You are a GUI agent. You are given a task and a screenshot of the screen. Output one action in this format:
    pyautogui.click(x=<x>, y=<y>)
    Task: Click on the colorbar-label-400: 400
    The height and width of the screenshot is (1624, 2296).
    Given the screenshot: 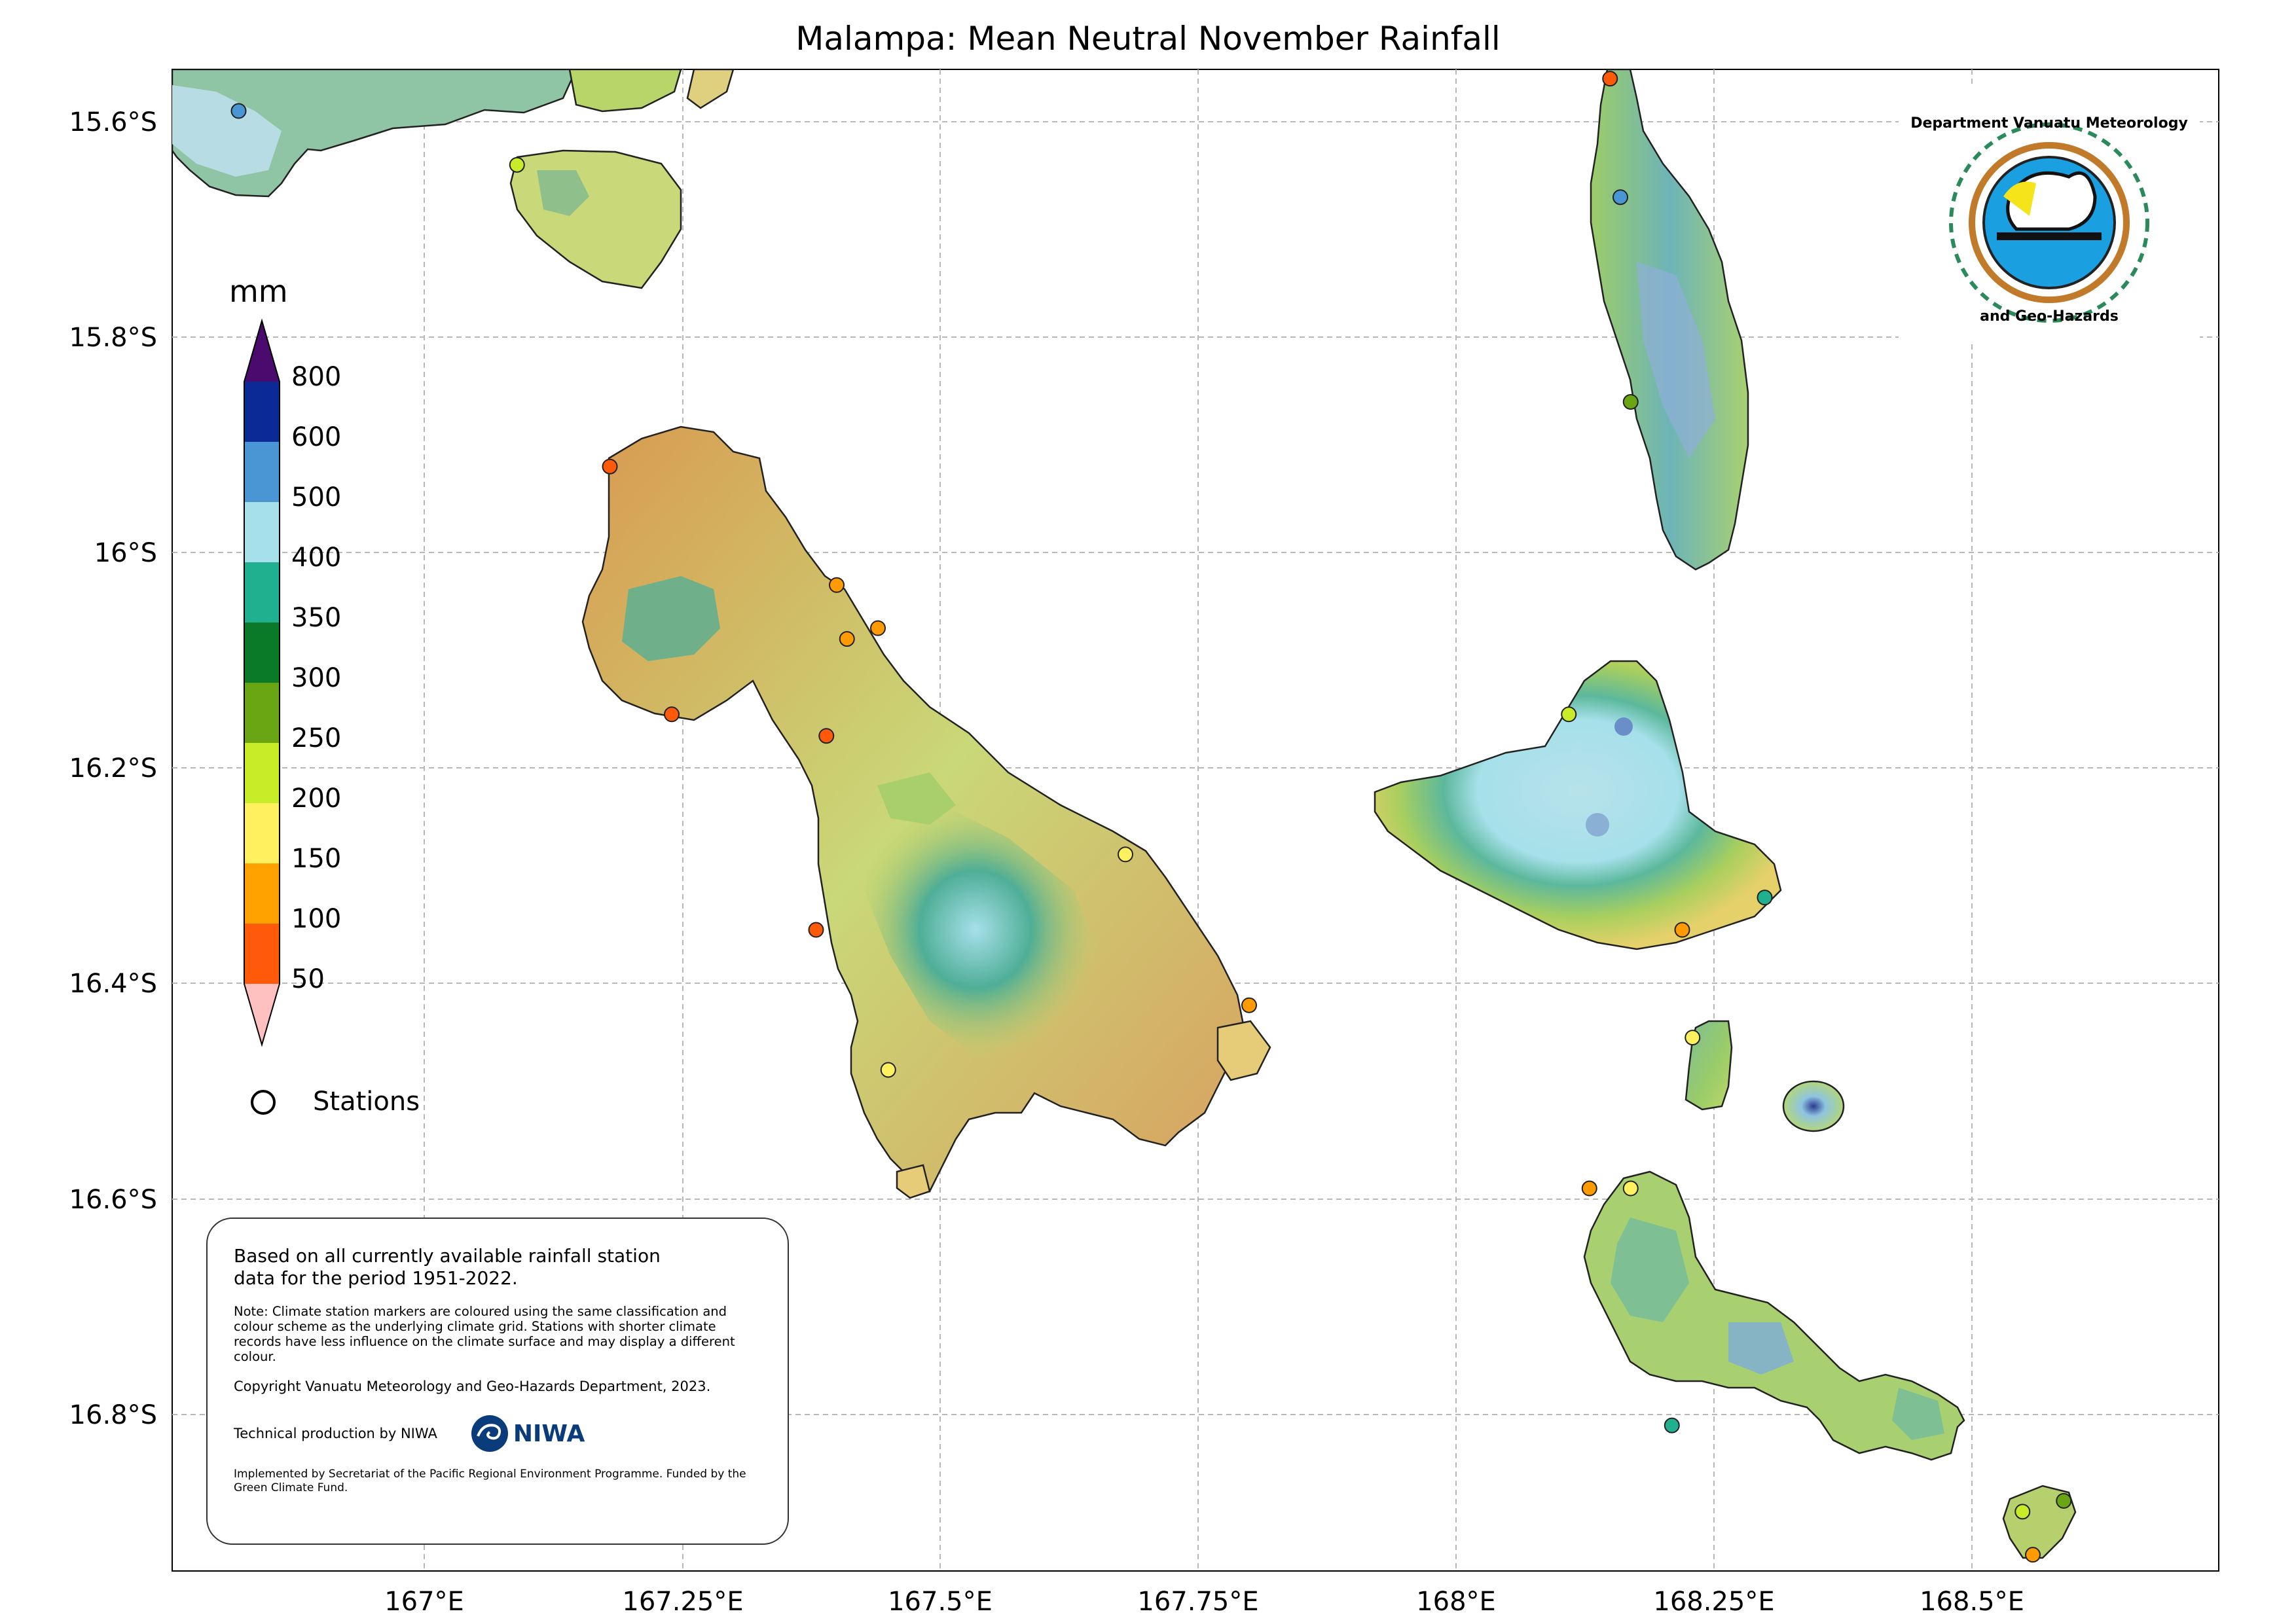 What is the action you would take?
    pyautogui.click(x=316, y=558)
    